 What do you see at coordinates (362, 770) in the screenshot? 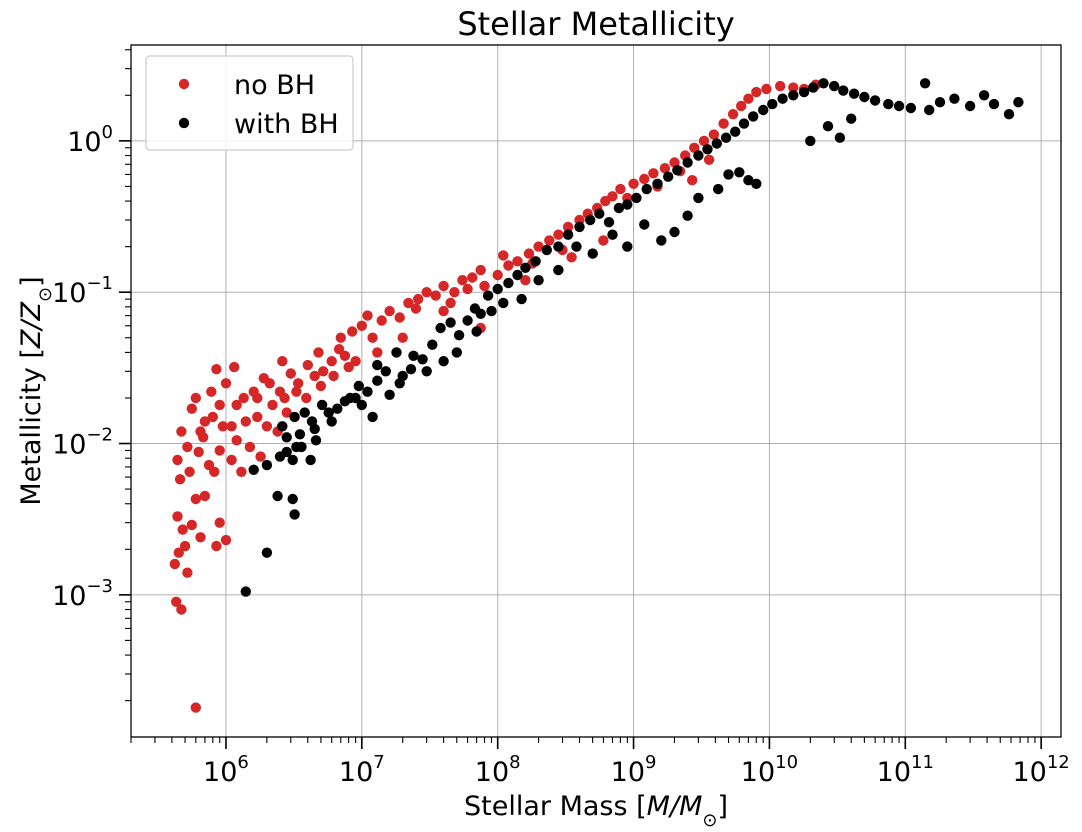
I see `x-tick-label: 10⁷` at bounding box center [362, 770].